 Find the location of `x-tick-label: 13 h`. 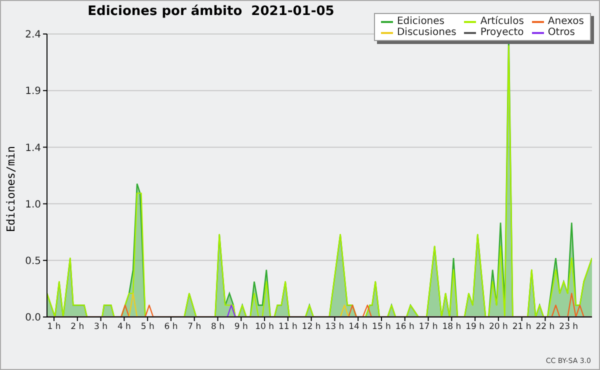

x-tick-label: 13 h is located at coordinates (334, 327).